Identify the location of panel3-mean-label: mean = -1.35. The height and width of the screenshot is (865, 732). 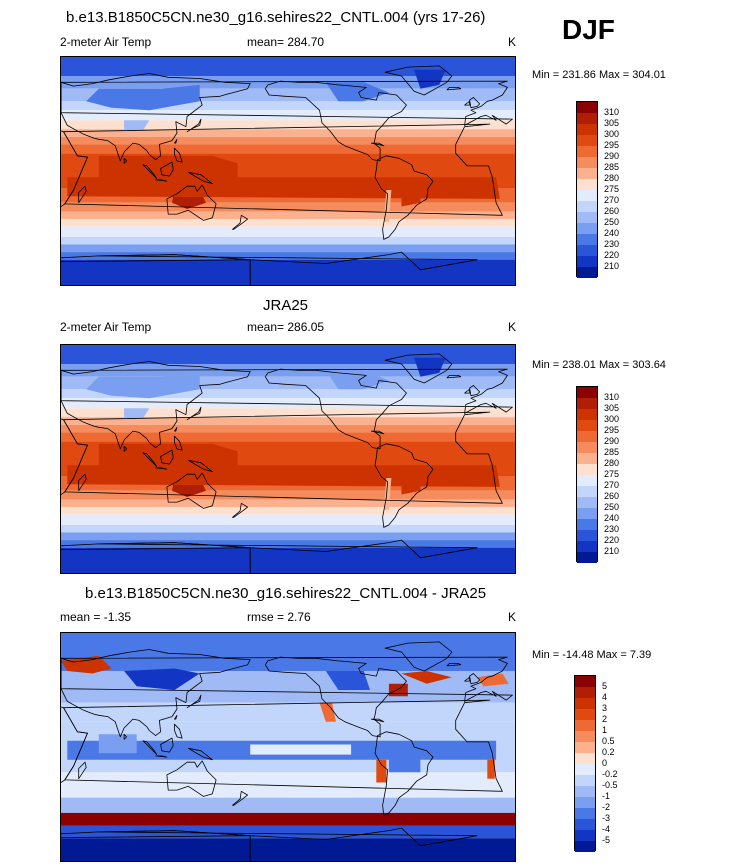
(96, 617).